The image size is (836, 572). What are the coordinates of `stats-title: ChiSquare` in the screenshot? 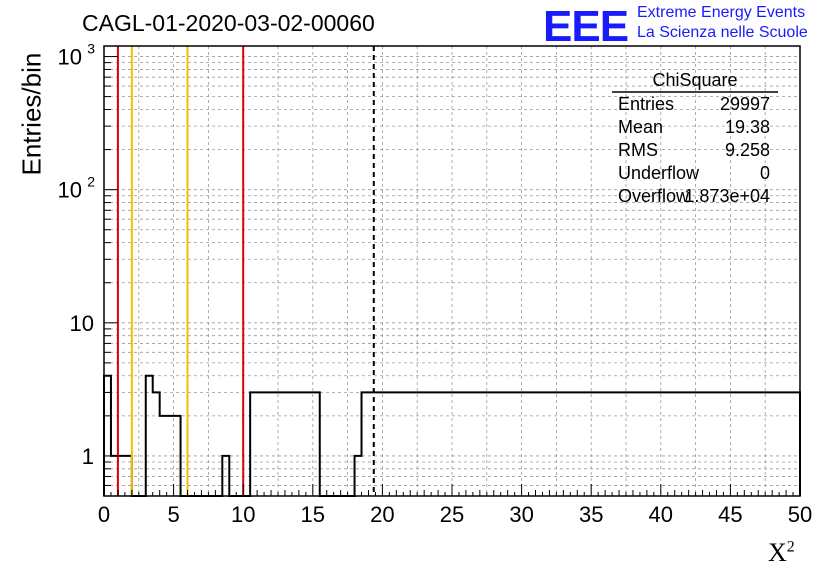 It's located at (694, 80).